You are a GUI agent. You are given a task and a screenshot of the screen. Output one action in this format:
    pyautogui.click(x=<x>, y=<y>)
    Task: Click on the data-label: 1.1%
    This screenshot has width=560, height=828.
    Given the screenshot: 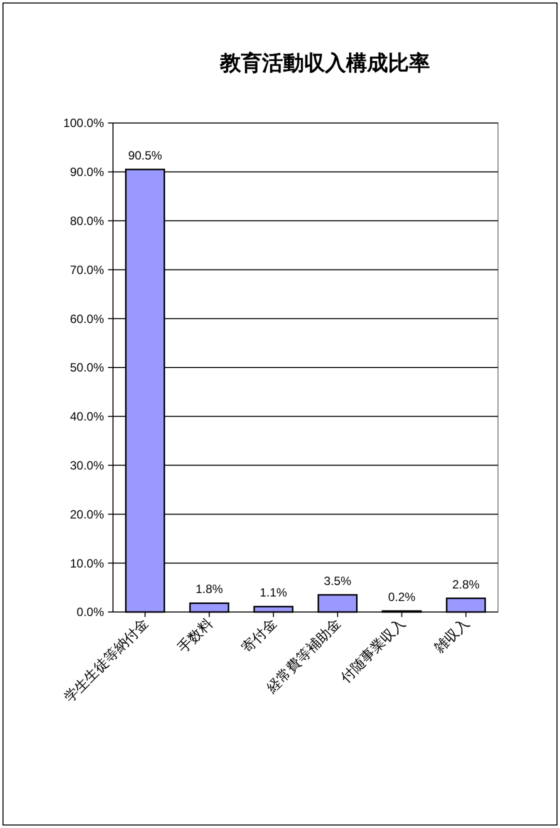 What is the action you would take?
    pyautogui.click(x=274, y=593)
    